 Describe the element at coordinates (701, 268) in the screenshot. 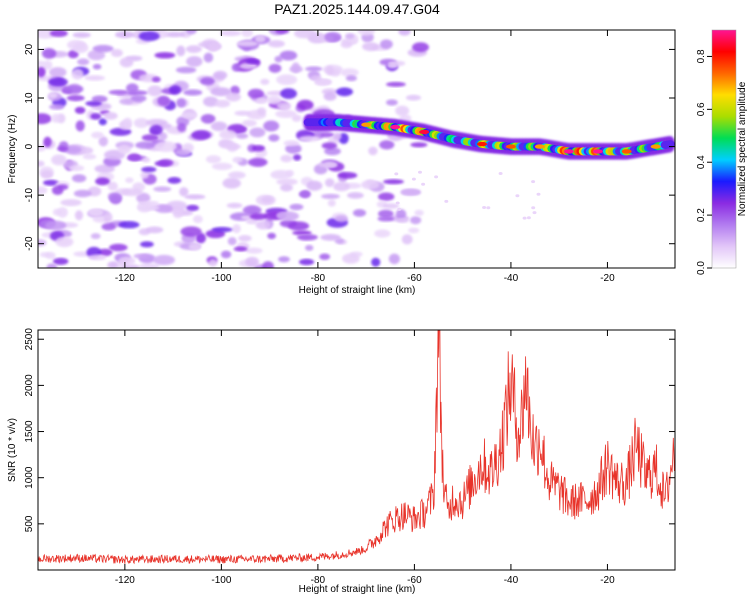

I see `colorbar-tick-label: 0.0` at that location.